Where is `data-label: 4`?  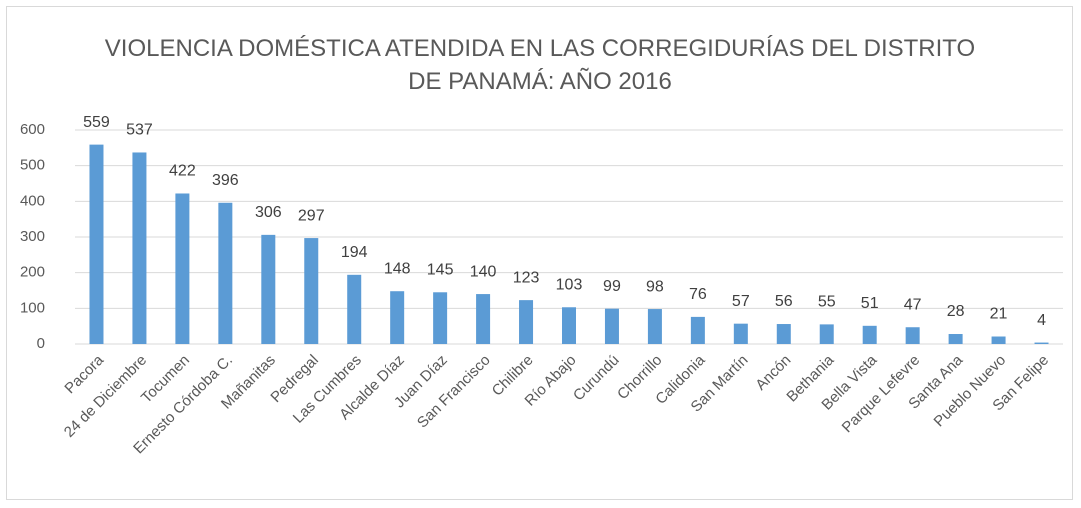
data-label: 4 is located at coordinates (1041, 320).